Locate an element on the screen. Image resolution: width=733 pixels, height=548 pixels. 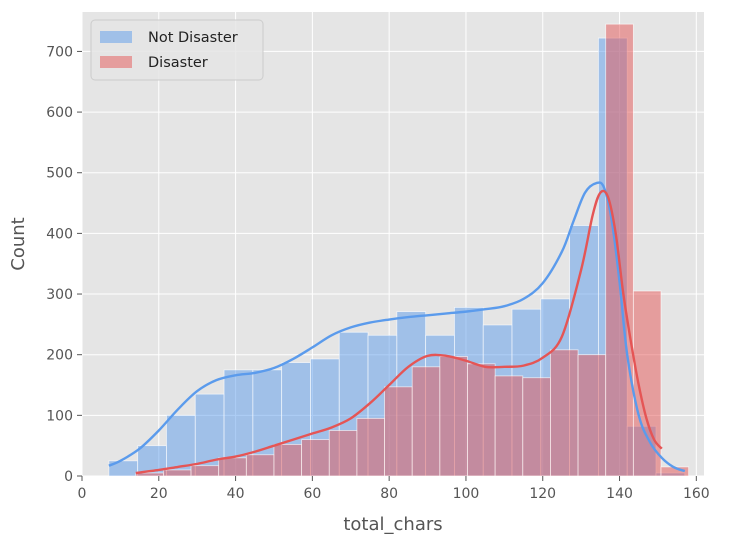
y-tick-label: 300 is located at coordinates (59, 295).